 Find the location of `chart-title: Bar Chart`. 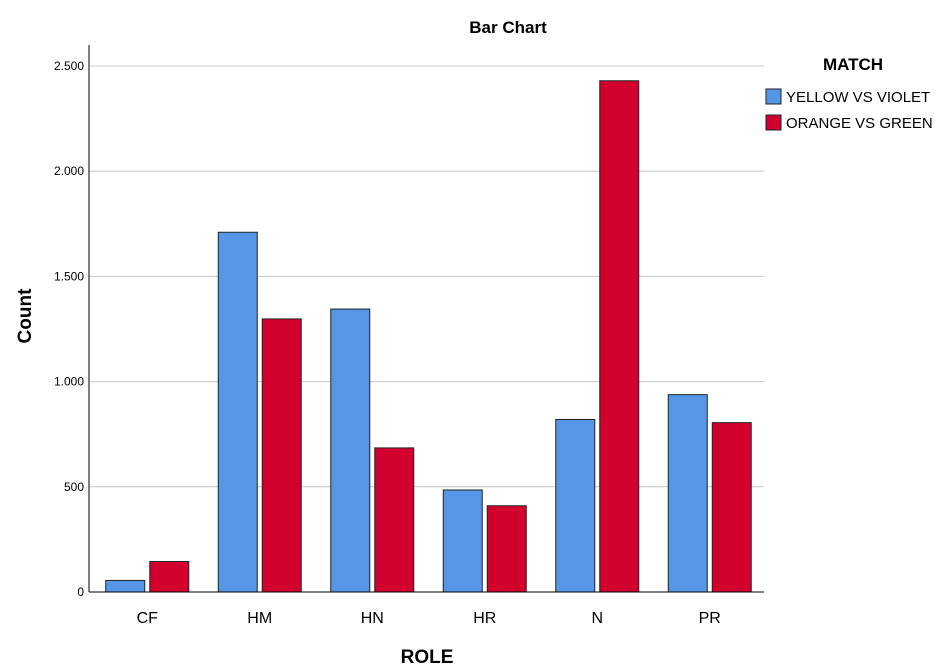

chart-title: Bar Chart is located at coordinates (508, 27).